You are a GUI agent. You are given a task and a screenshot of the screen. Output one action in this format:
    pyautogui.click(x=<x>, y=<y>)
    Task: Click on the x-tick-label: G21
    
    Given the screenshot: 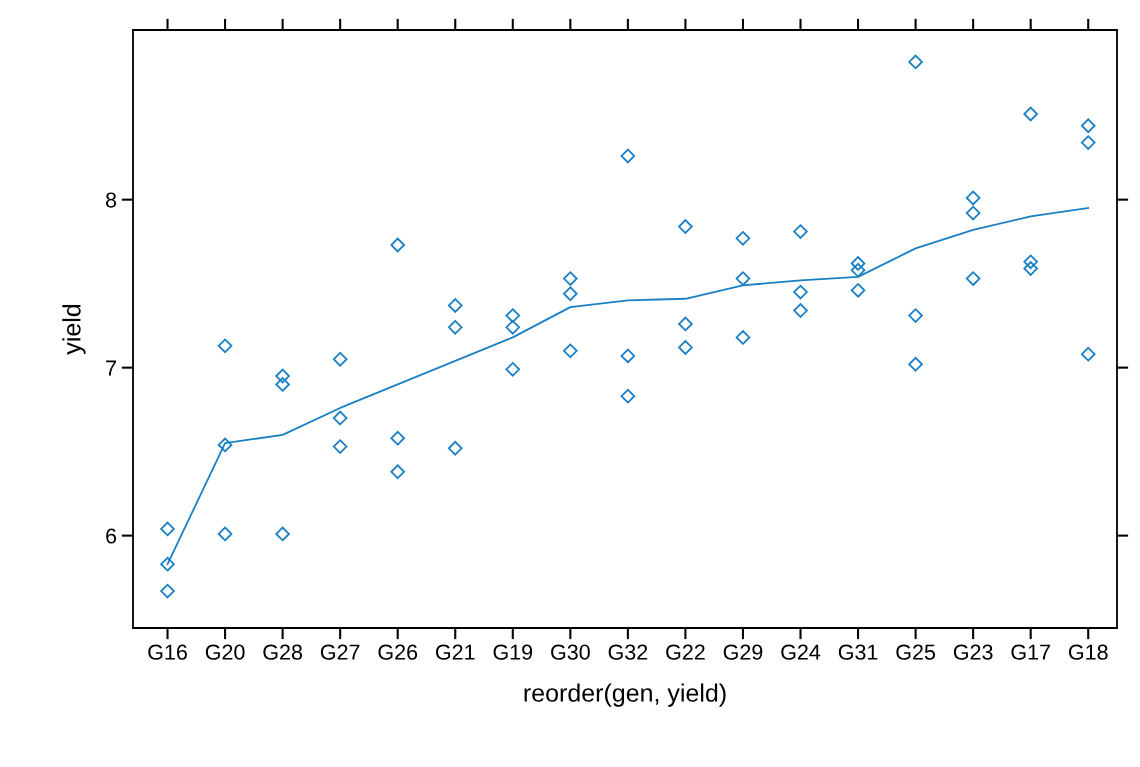 What is the action you would take?
    pyautogui.click(x=455, y=652)
    